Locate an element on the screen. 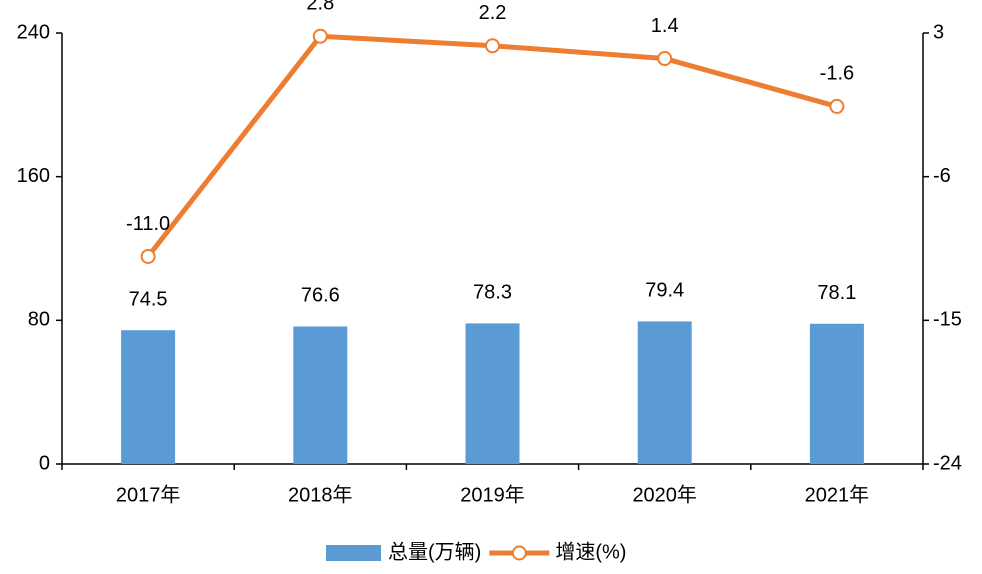 Image resolution: width=982 pixels, height=574 pixels. legend-swatch is located at coordinates (353, 553).